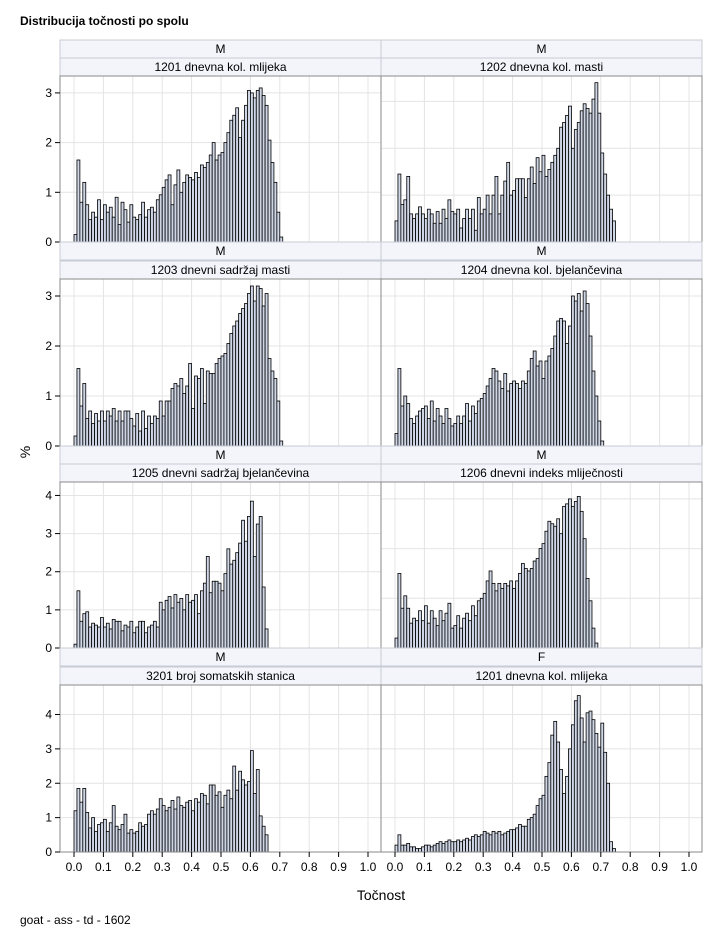  Describe the element at coordinates (48, 446) in the screenshot. I see `panel-3-ytick-label: 0` at that location.